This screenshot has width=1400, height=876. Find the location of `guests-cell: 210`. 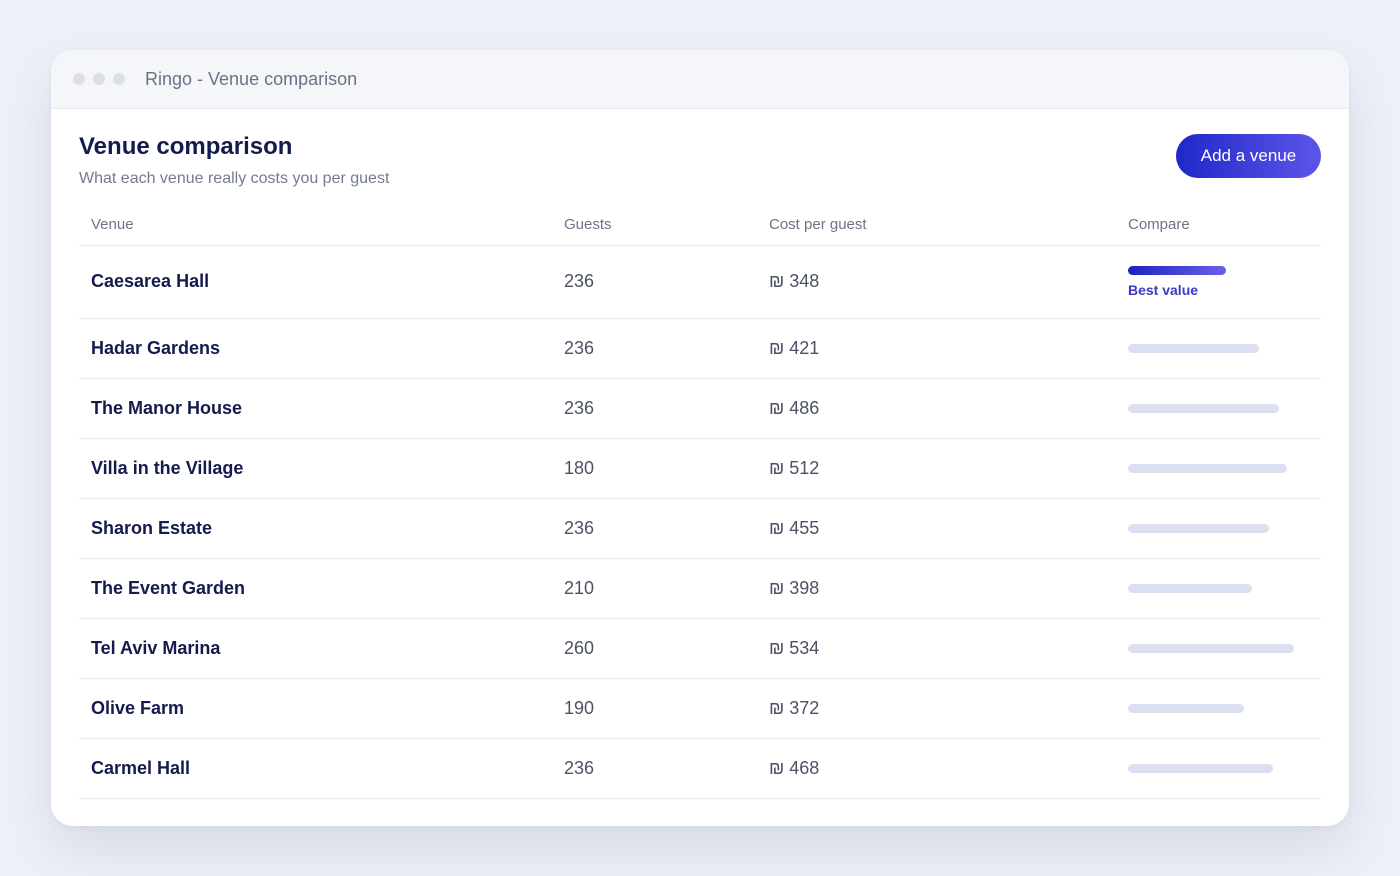

guests-cell: 210 is located at coordinates (654, 588).